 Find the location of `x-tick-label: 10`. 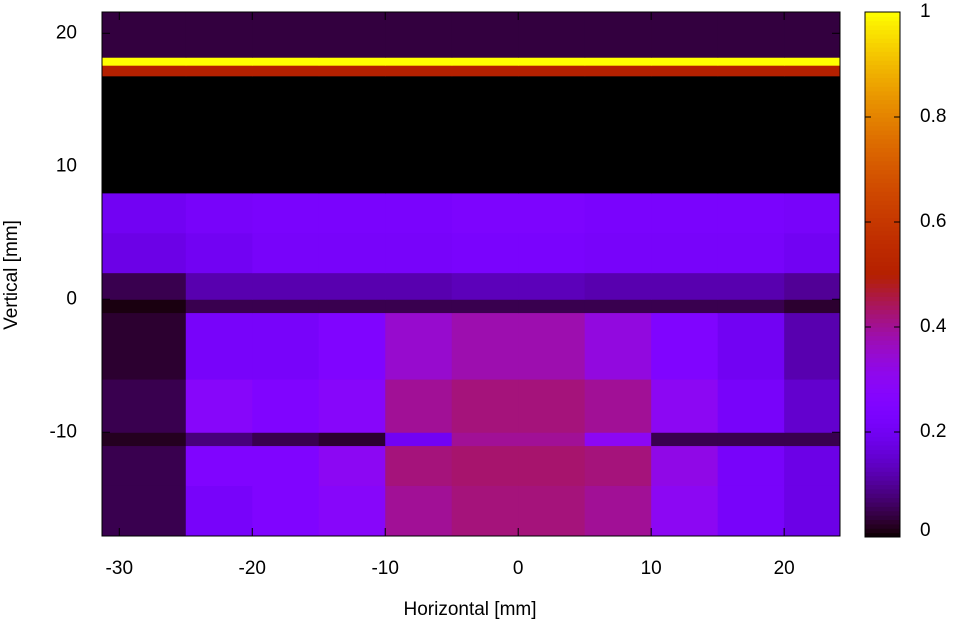

x-tick-label: 10 is located at coordinates (651, 568).